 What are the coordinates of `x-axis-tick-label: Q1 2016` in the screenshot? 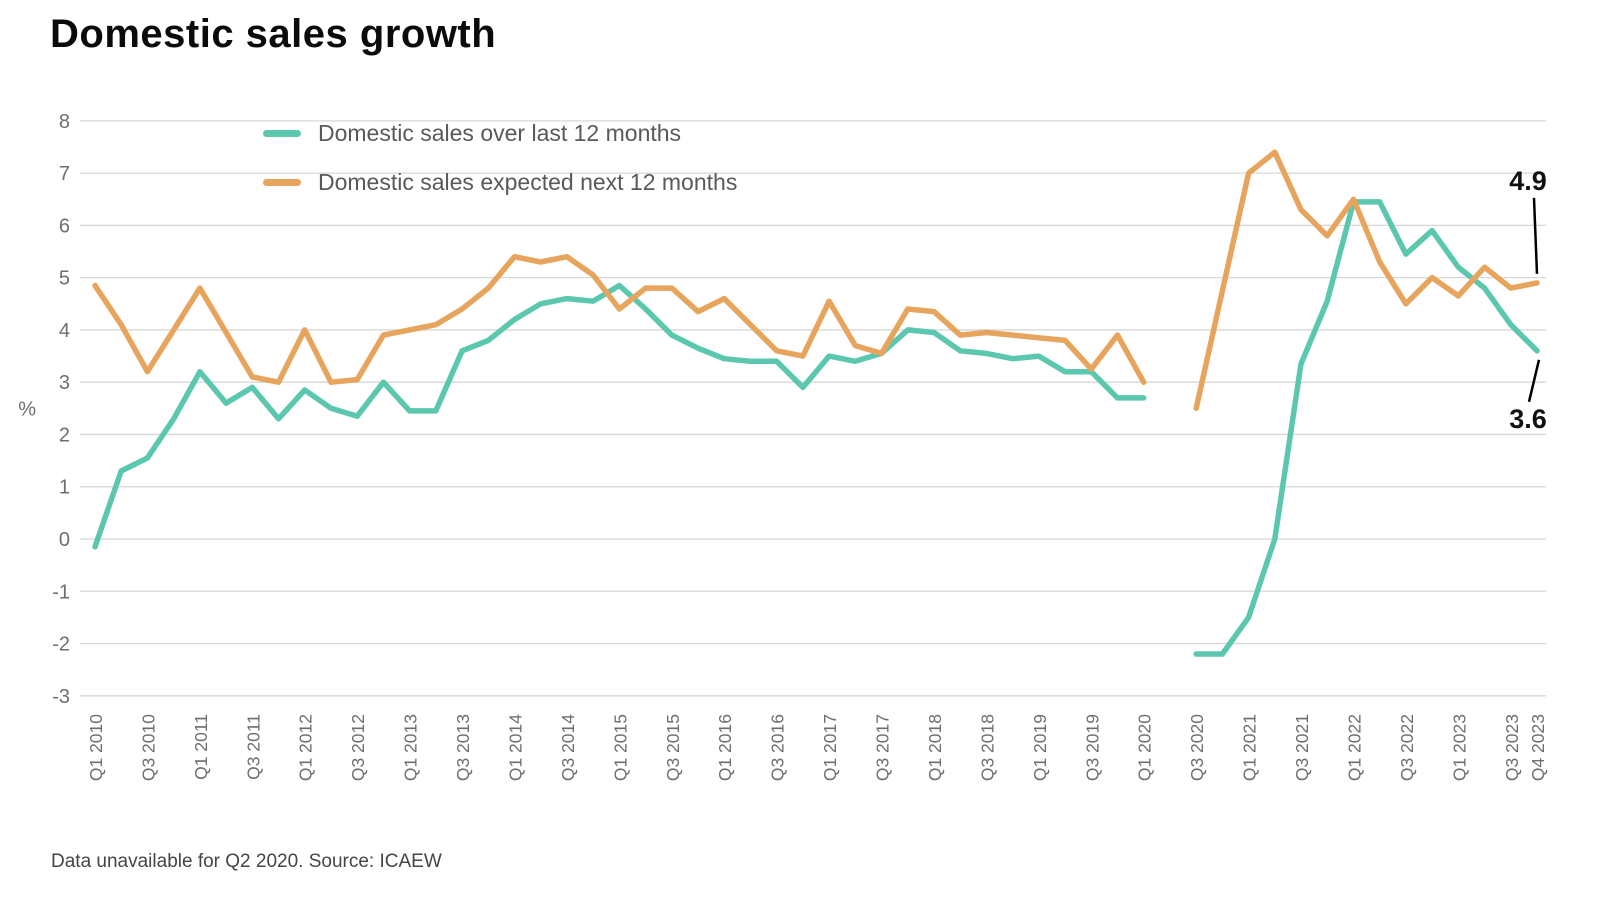 It's located at (725, 747).